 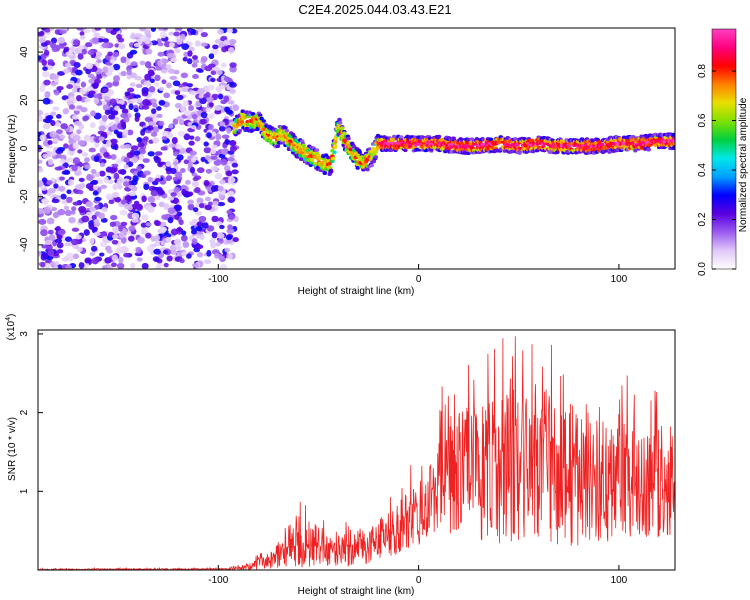 I want to click on spectrogram-x-ticks: -100 0 100, so click(x=418, y=274).